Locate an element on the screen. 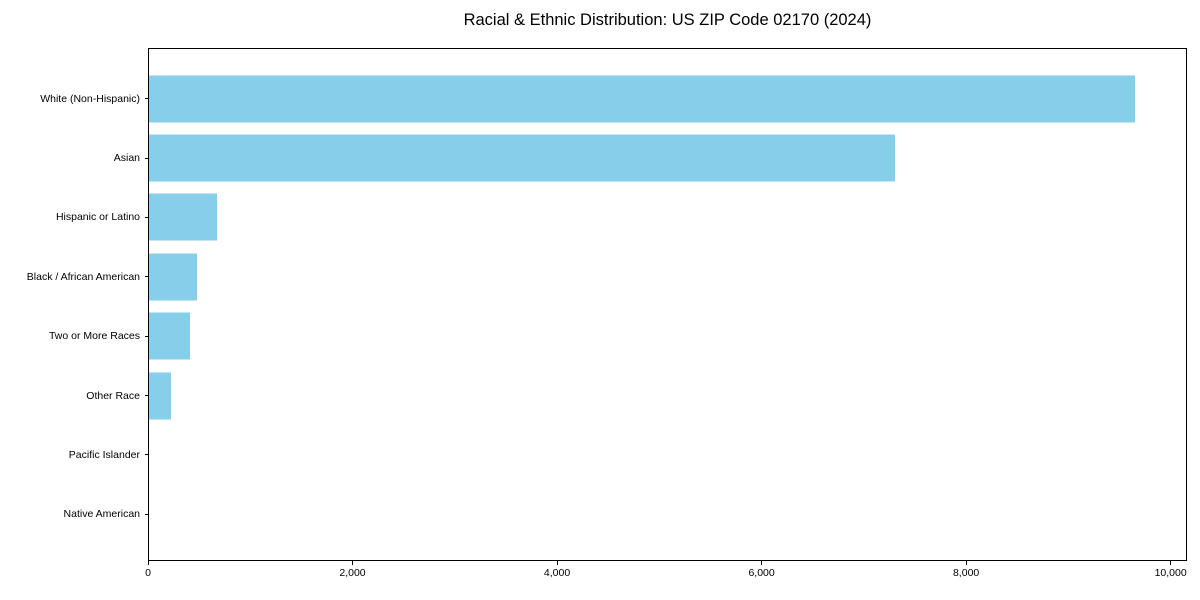  x-tick-label: 10,000 is located at coordinates (1170, 573).